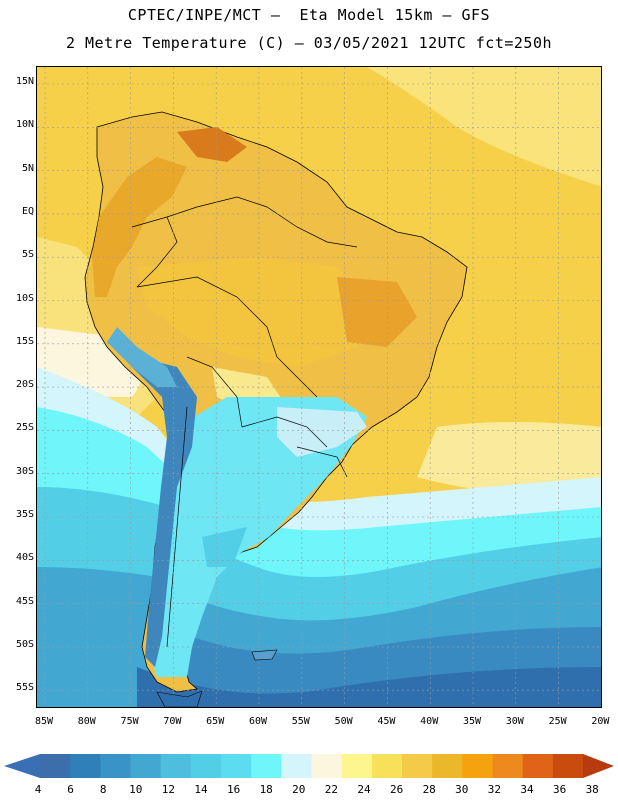 The width and height of the screenshot is (618, 800). I want to click on venezuela-hot-spot, so click(212, 144).